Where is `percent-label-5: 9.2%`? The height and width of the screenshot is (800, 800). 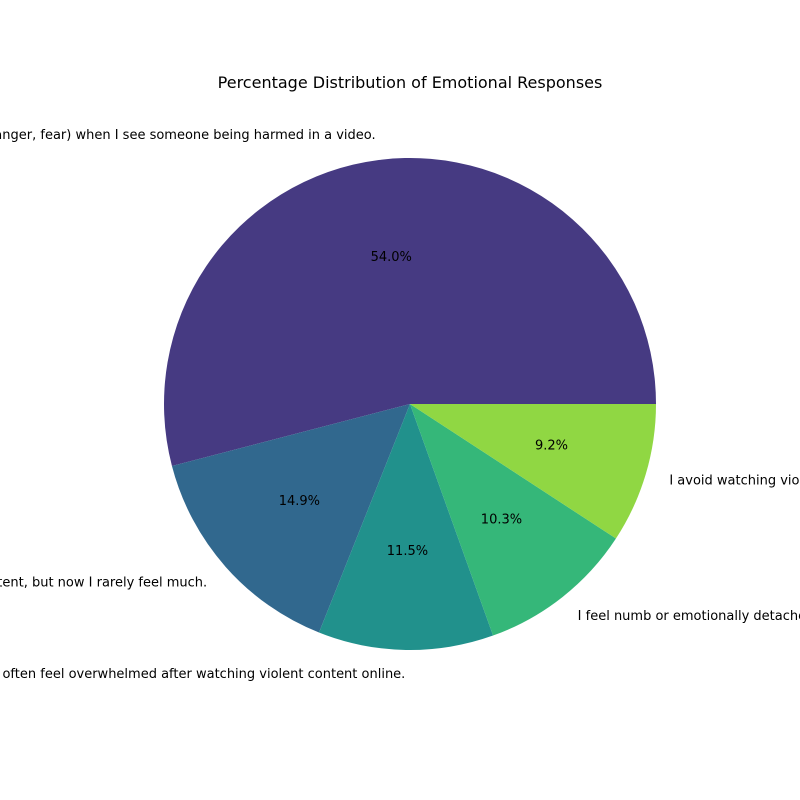 percent-label-5: 9.2% is located at coordinates (551, 446).